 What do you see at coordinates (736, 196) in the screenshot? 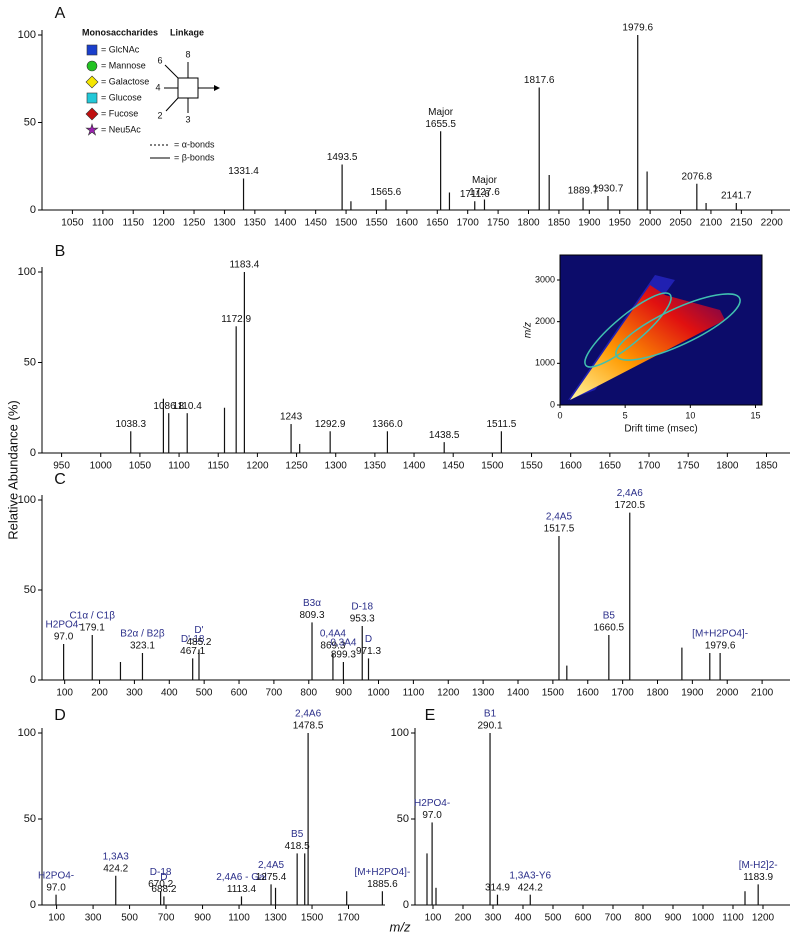
I see `peak-label: 2141.7` at bounding box center [736, 196].